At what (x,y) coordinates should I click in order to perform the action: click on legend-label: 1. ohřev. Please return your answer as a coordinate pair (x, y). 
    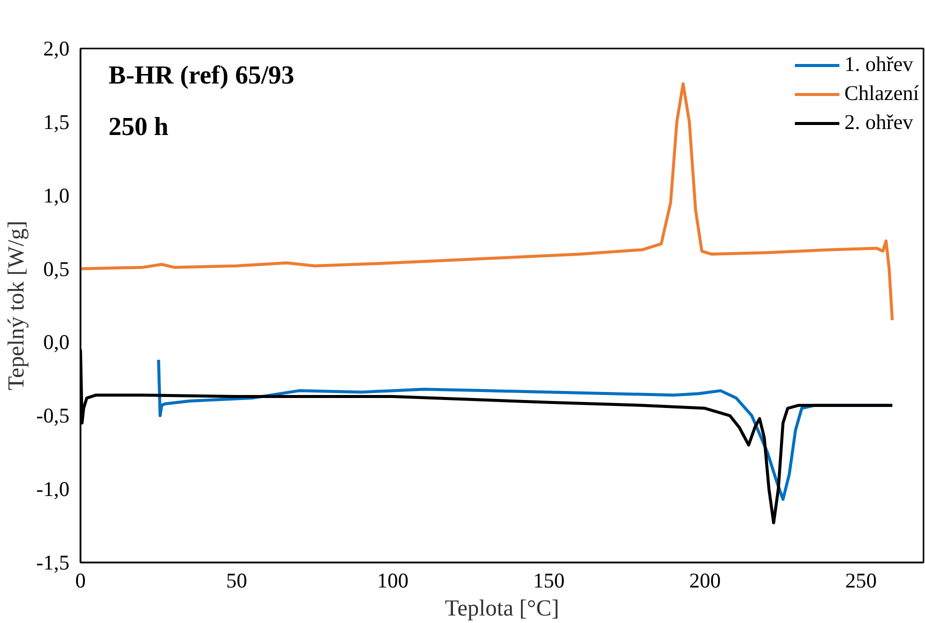
    Looking at the image, I should click on (879, 64).